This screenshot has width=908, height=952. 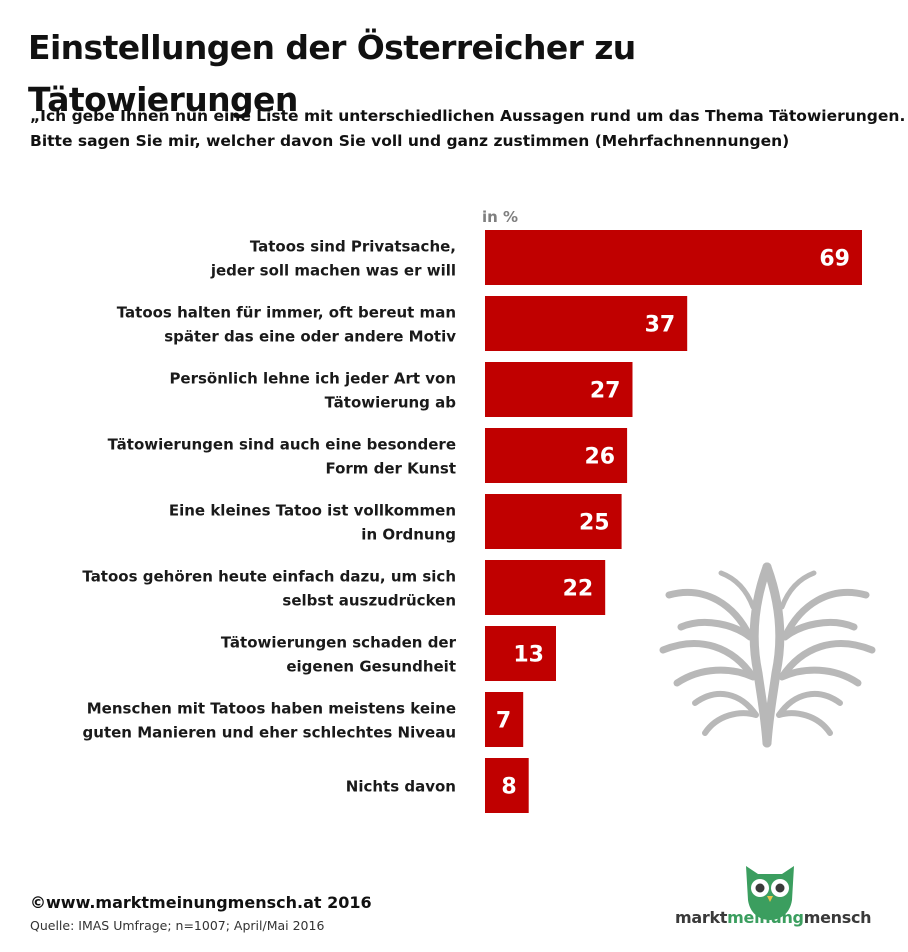 What do you see at coordinates (333, 271) in the screenshot?
I see `category-label: jeder soll machen was er will` at bounding box center [333, 271].